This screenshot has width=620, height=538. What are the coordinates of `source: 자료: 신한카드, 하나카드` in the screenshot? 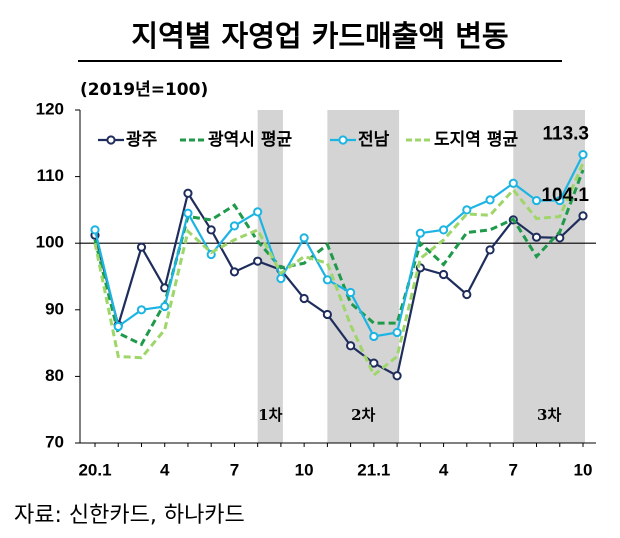 It's located at (129, 515).